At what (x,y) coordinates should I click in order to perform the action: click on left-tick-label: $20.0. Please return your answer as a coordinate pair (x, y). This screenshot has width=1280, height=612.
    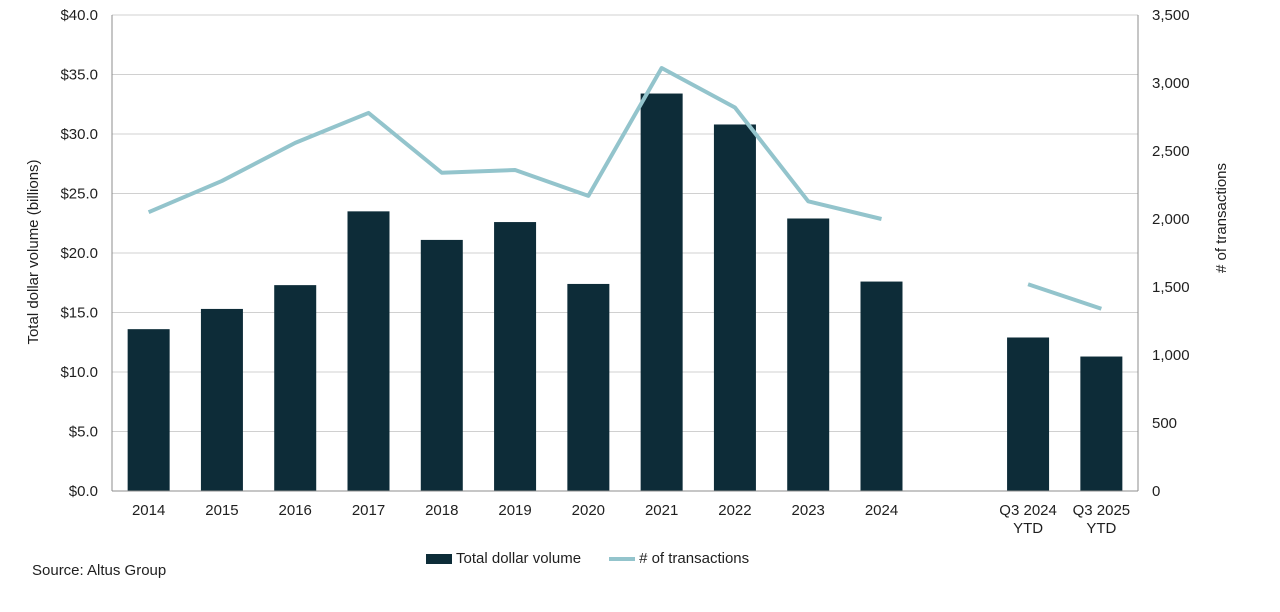
    Looking at the image, I should click on (79, 253).